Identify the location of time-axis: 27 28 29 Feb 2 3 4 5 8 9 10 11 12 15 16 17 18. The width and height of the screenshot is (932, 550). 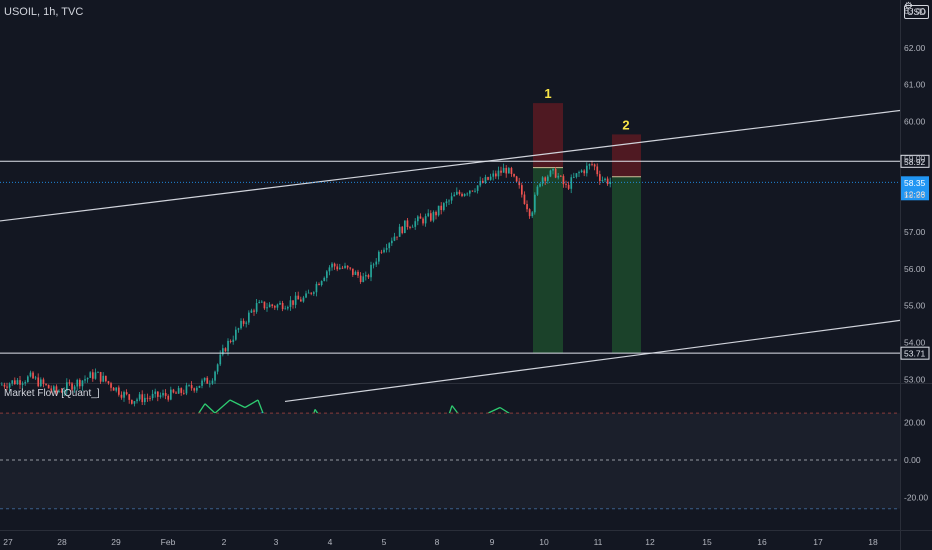
(440, 542).